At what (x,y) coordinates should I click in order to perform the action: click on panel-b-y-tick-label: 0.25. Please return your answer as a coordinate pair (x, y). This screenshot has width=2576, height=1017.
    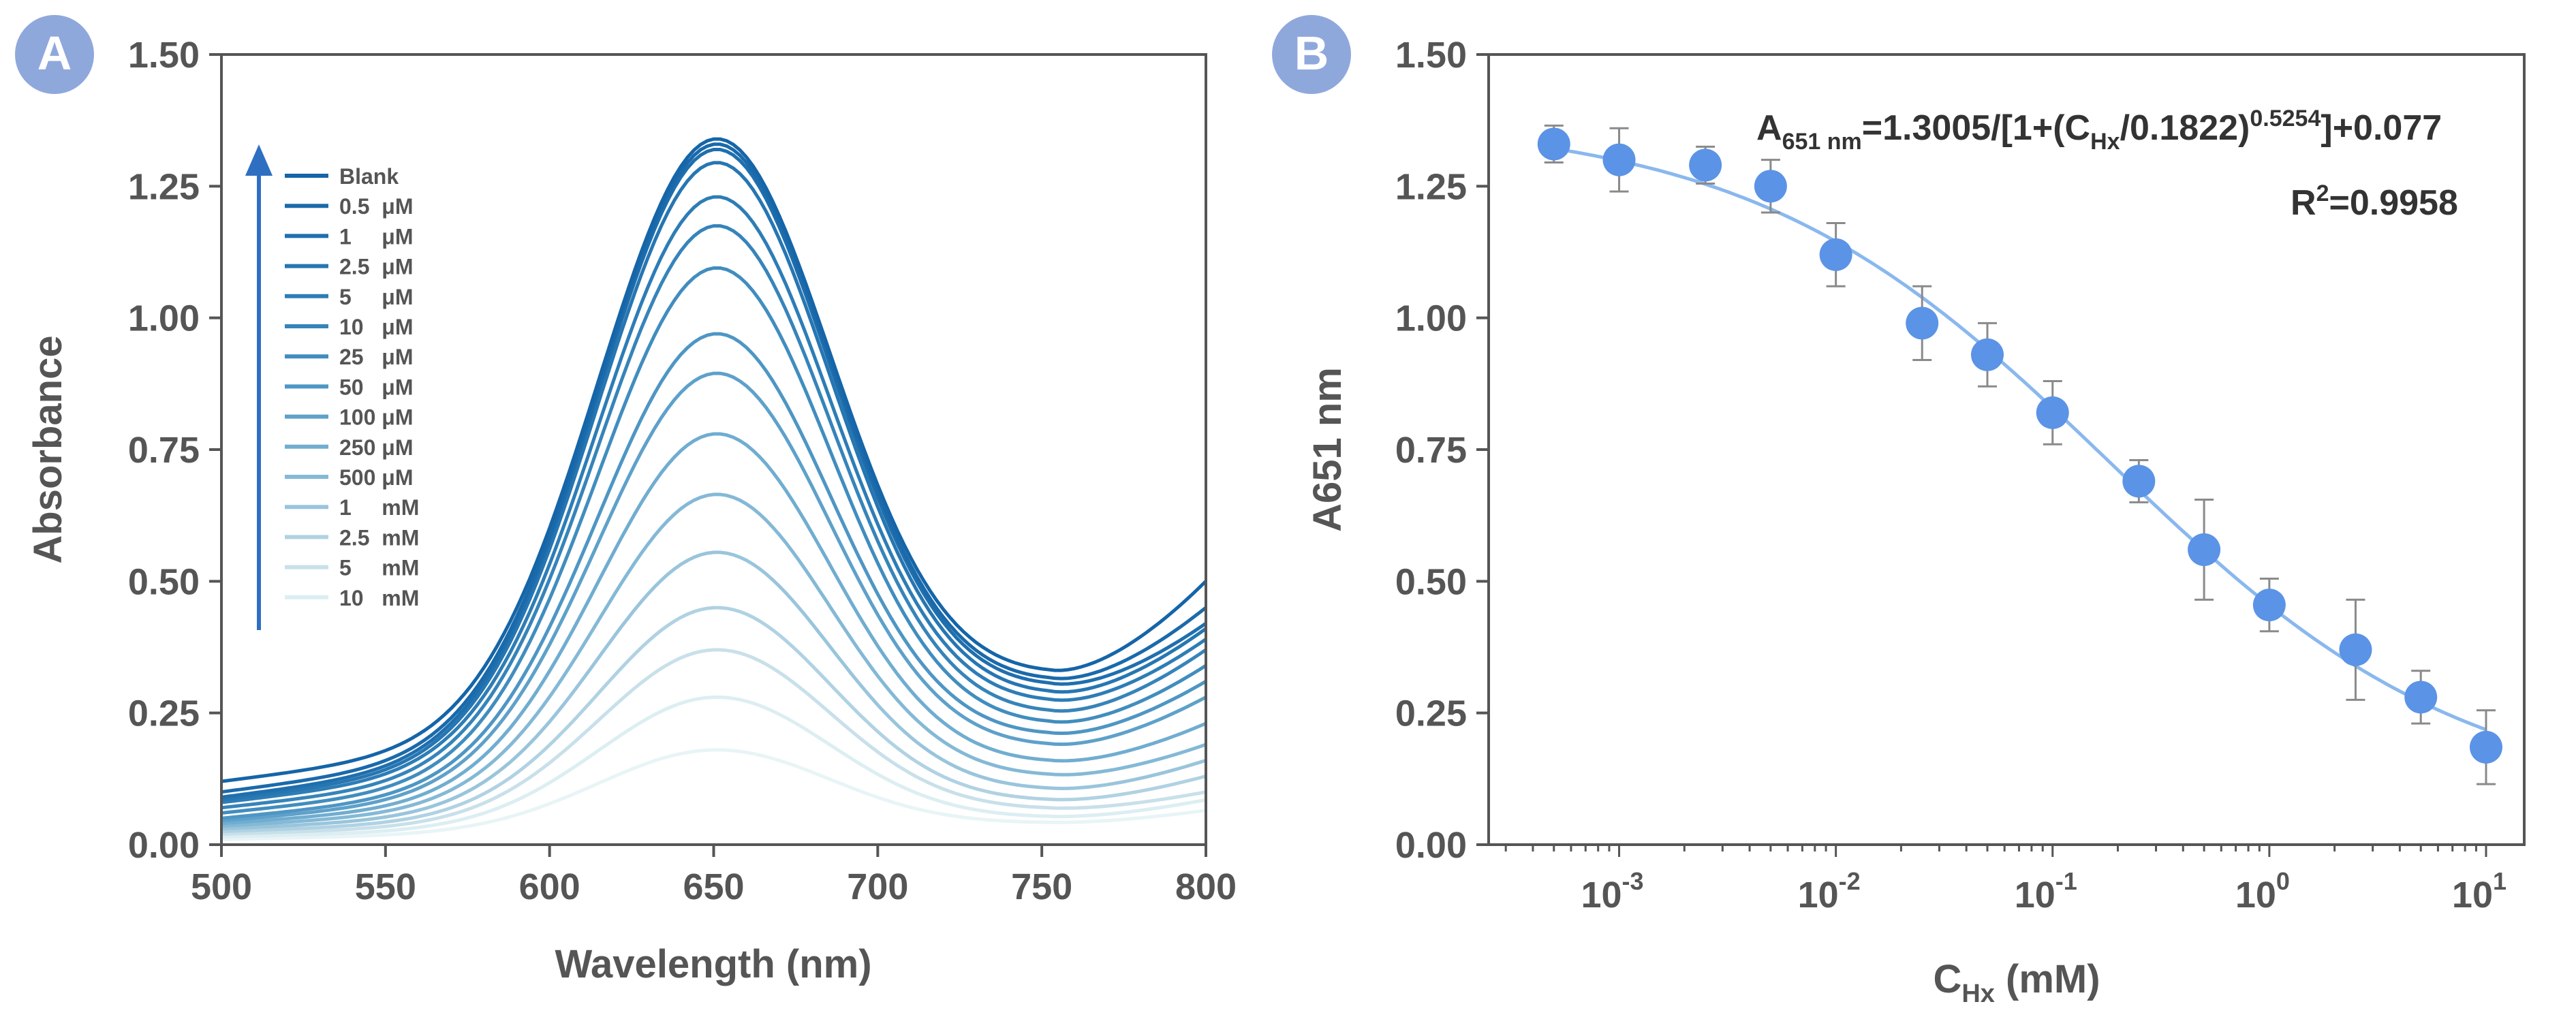
    Looking at the image, I should click on (1431, 713).